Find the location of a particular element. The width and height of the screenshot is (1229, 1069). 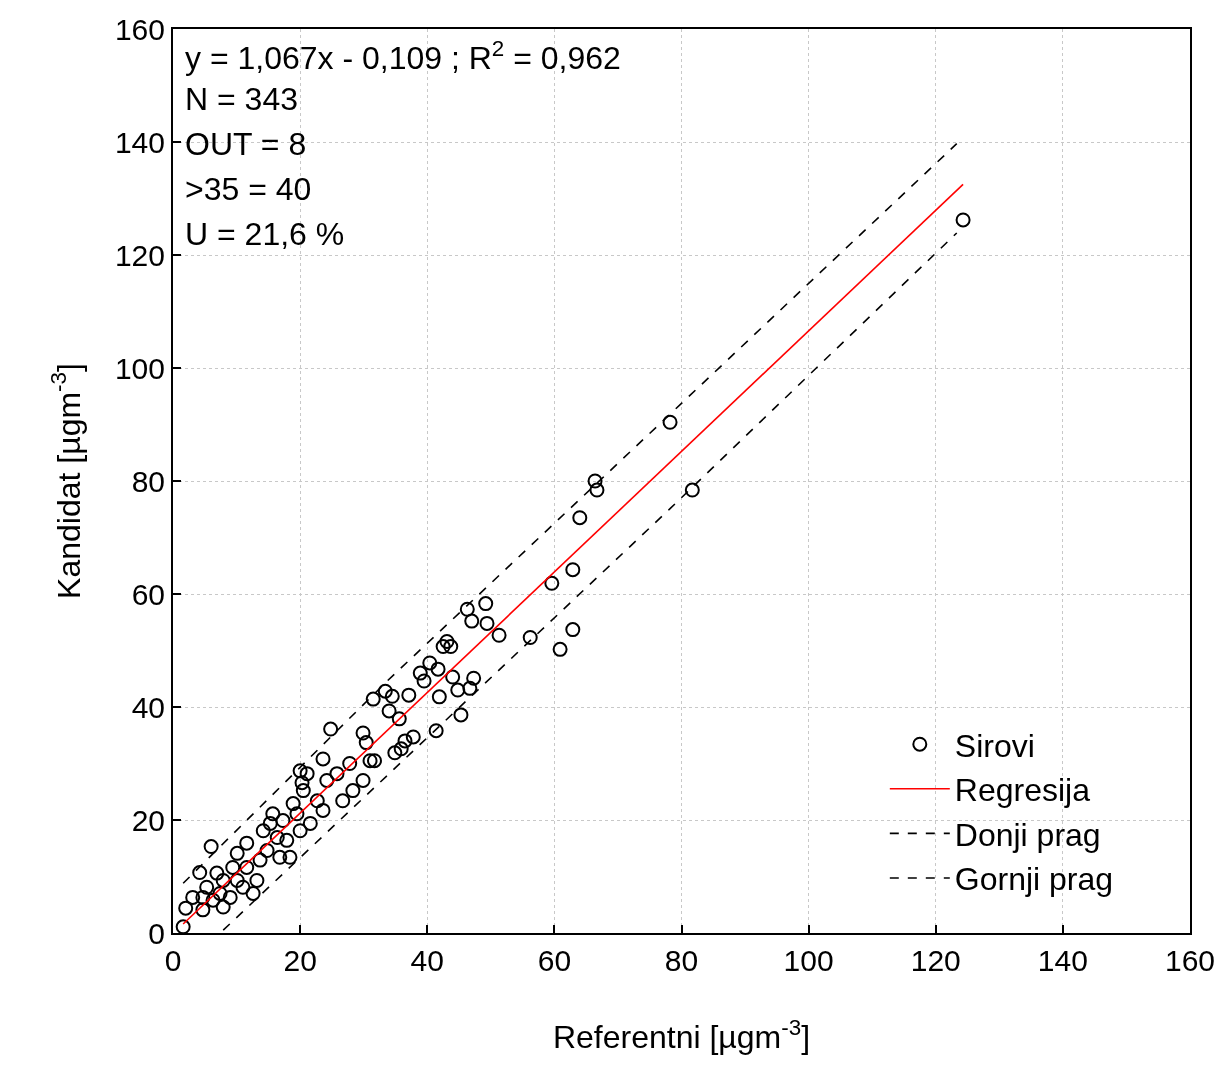

x-tick-label: 60 is located at coordinates (554, 960).